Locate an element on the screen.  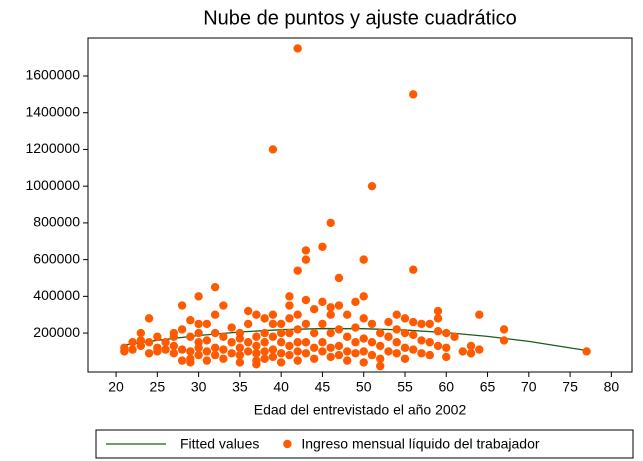
y-tick-label: 1400000 is located at coordinates (52, 111).